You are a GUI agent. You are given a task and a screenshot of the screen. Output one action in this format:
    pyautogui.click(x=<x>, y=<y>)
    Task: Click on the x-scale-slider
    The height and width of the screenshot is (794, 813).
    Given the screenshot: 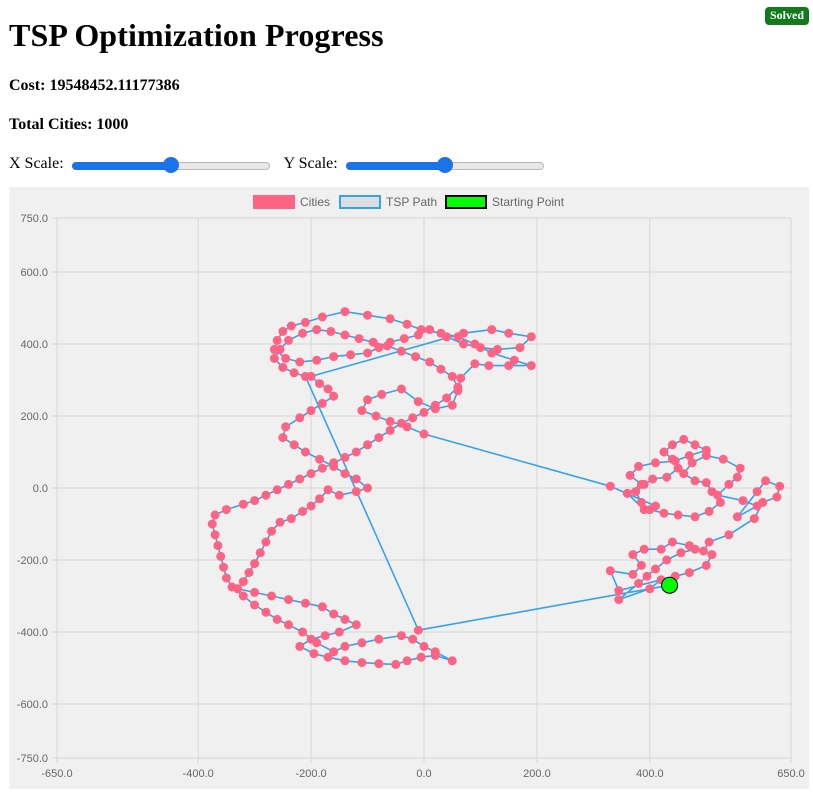 What is the action you would take?
    pyautogui.click(x=170, y=164)
    